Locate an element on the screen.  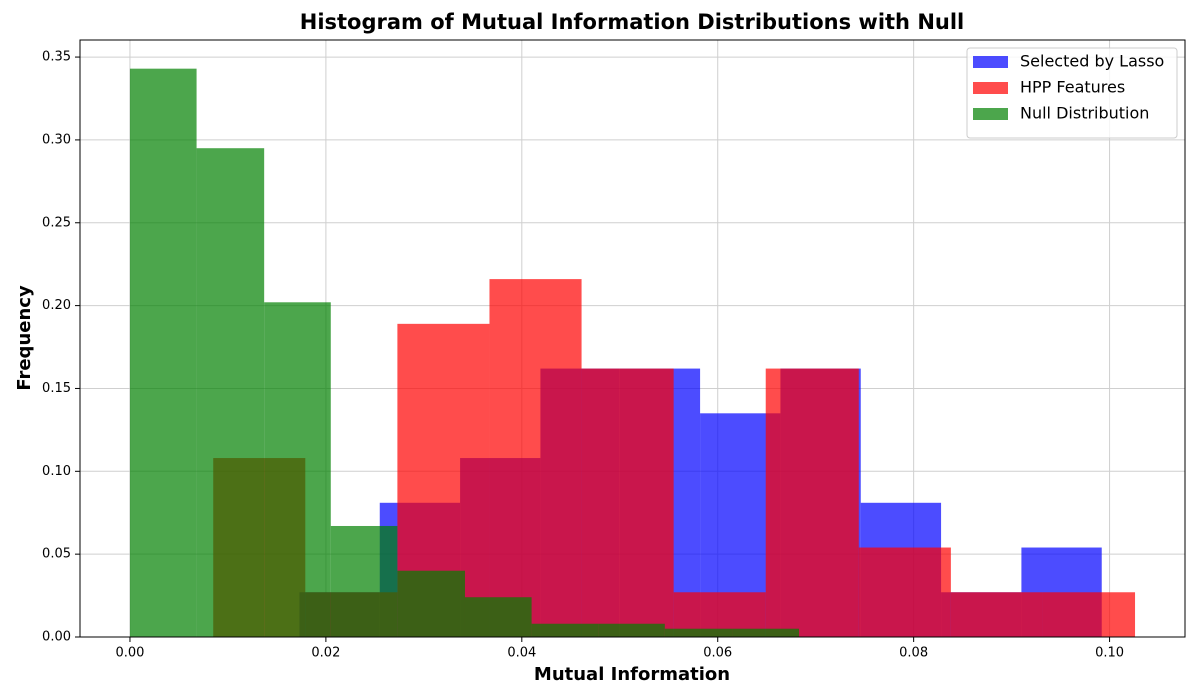
x-axis-label: Mutual Information is located at coordinates (632, 674).